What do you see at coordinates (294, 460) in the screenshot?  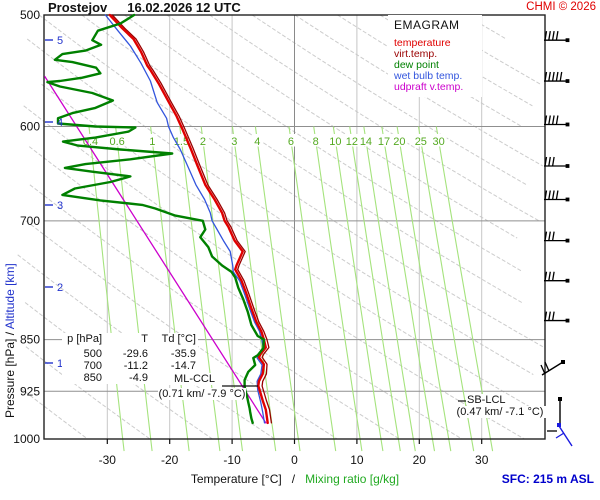 I see `x-axis-tick-label: 0` at bounding box center [294, 460].